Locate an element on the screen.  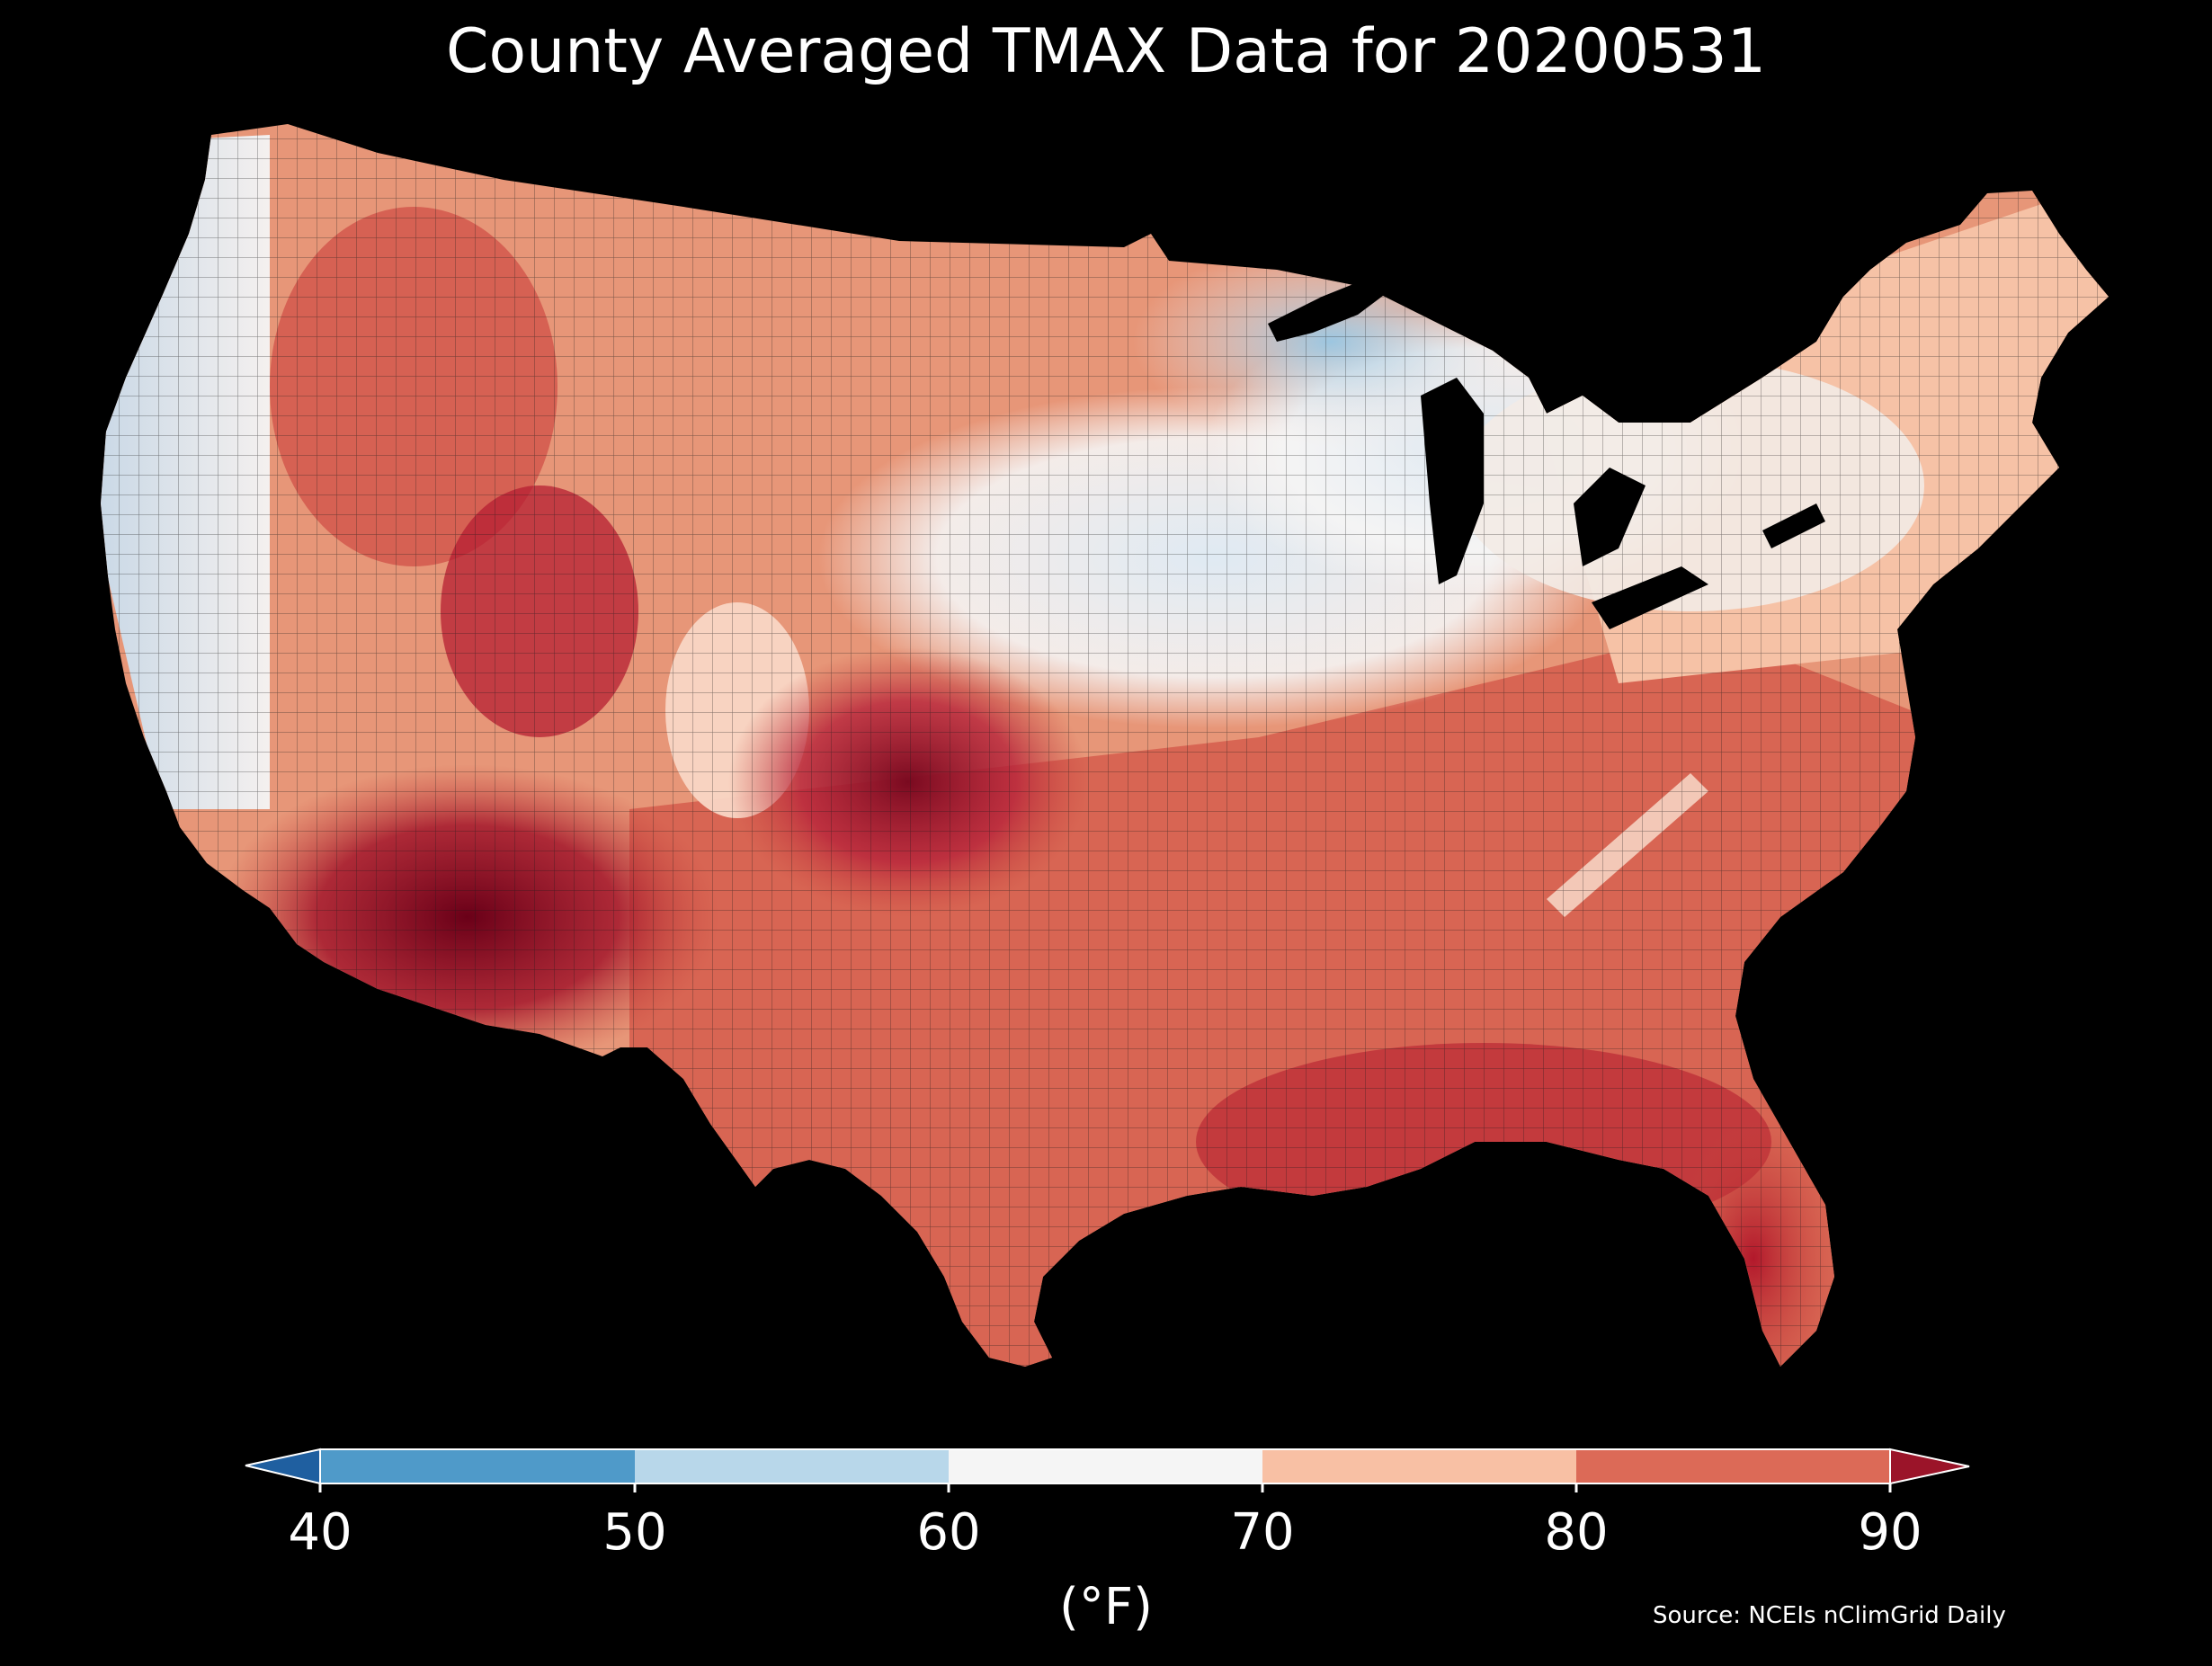
colorbar-tick-50: 50 is located at coordinates (634, 1532).